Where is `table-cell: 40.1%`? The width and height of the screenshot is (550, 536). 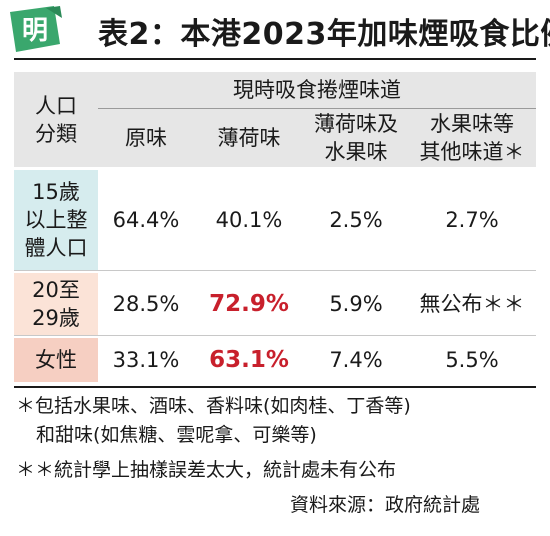
table-cell: 40.1% is located at coordinates (249, 220).